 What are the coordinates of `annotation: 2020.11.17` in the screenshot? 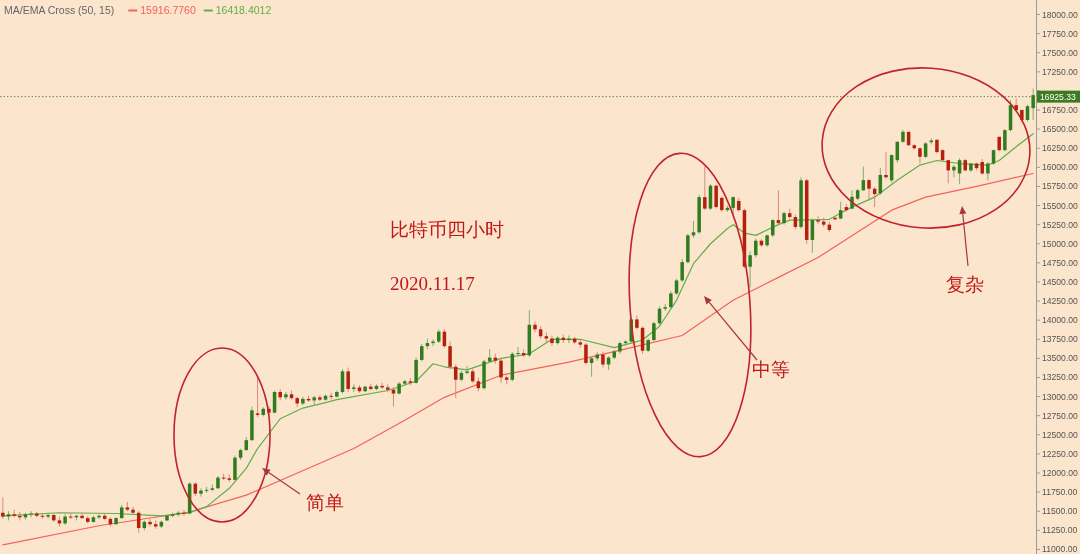 It's located at (432, 283).